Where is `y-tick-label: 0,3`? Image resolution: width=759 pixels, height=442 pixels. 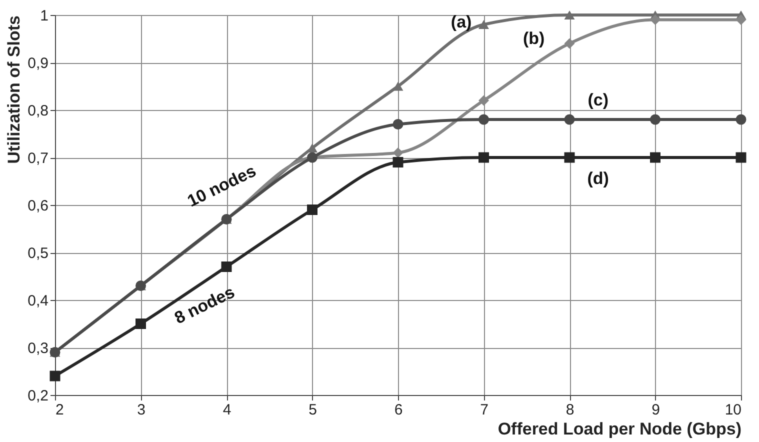 y-tick-label: 0,3 is located at coordinates (38, 348).